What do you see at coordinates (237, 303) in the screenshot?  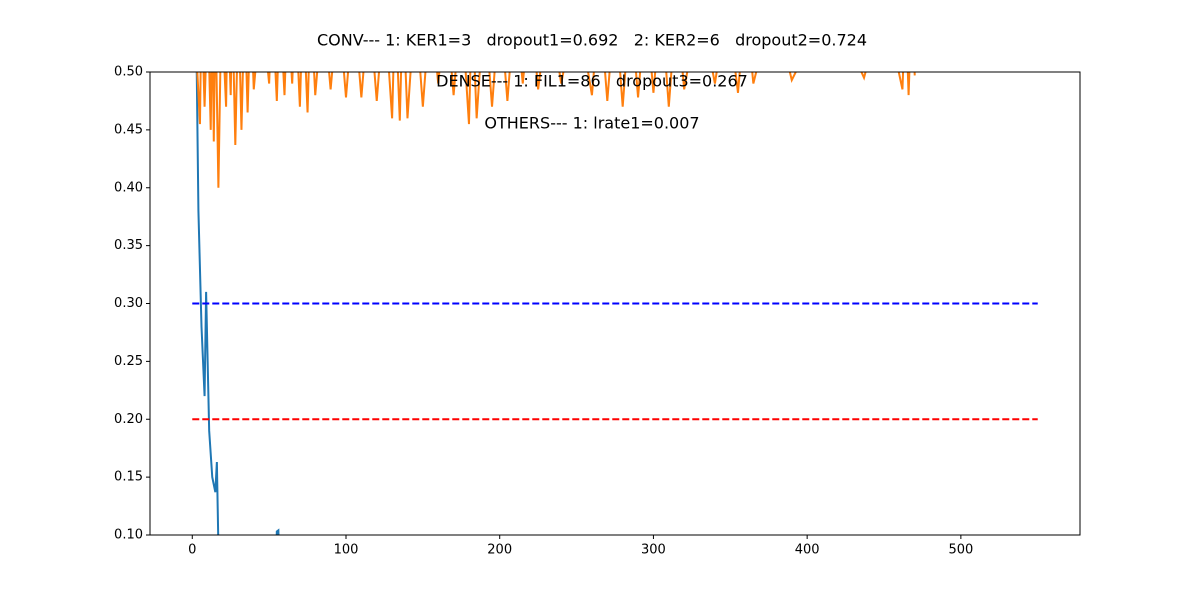 I see `data-line` at bounding box center [237, 303].